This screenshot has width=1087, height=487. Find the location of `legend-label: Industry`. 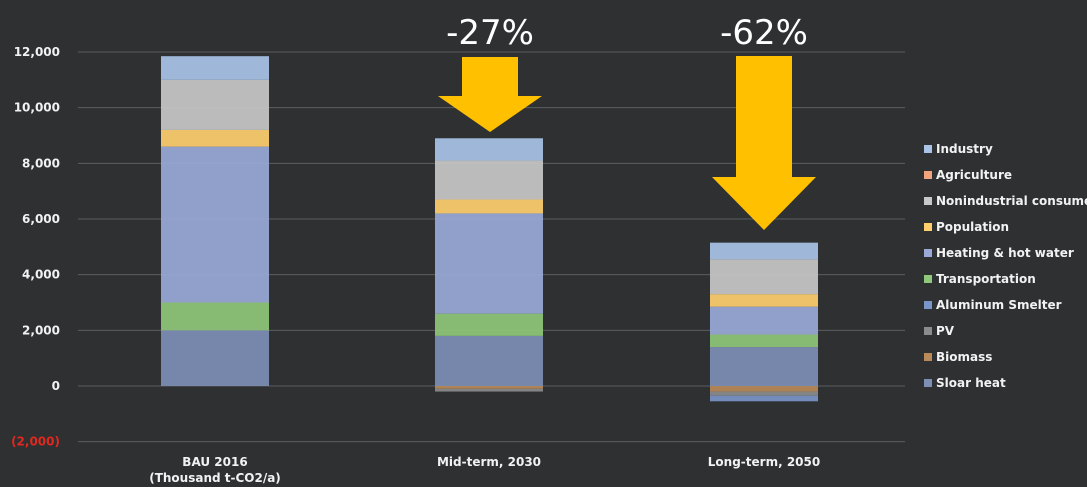

legend-label: Industry is located at coordinates (964, 149).